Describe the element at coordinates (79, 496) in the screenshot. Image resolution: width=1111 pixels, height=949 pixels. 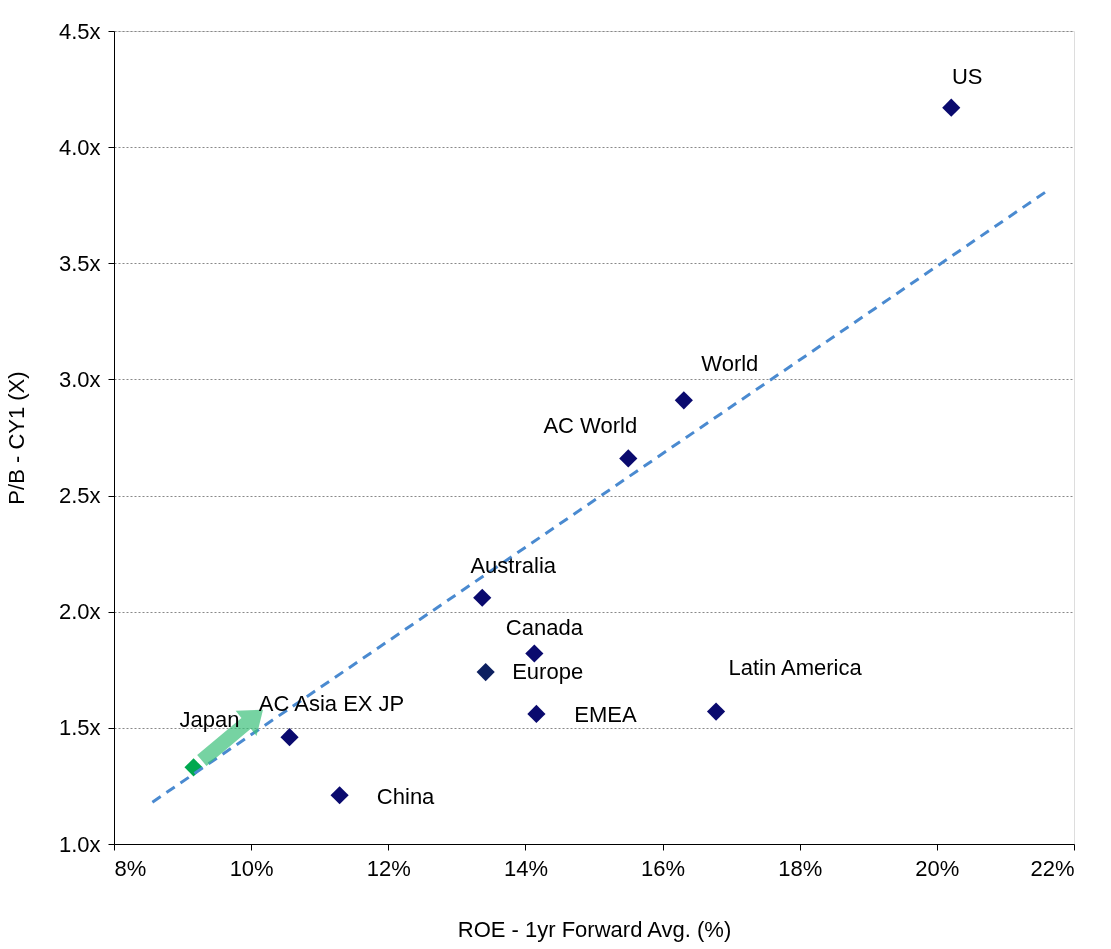
I see `y-tick-label: 2.5x` at that location.